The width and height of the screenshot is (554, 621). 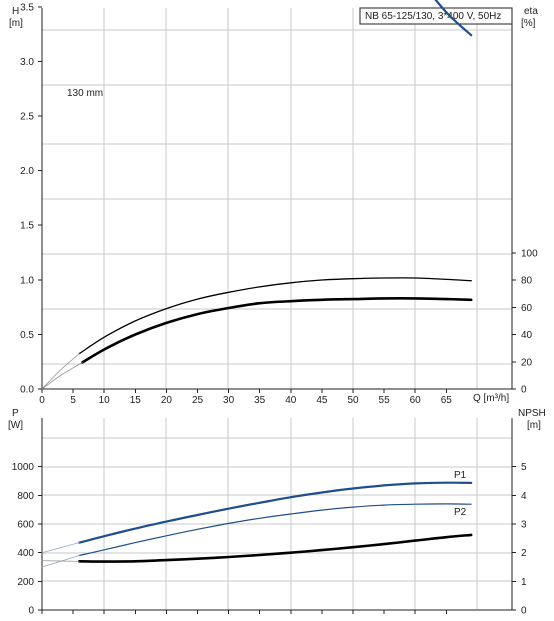 I want to click on power-axis-unit: [W], so click(x=15, y=425).